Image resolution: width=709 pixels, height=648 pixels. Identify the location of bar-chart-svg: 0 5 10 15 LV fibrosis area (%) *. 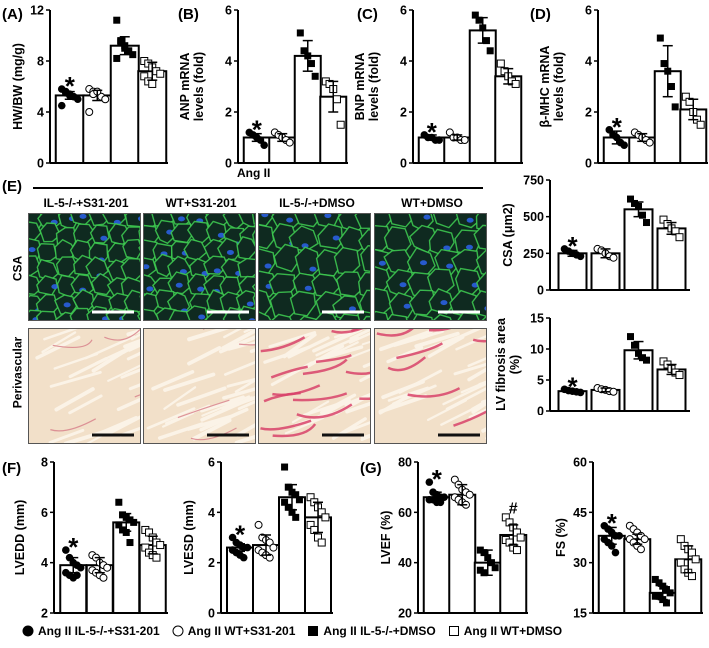
(592, 365).